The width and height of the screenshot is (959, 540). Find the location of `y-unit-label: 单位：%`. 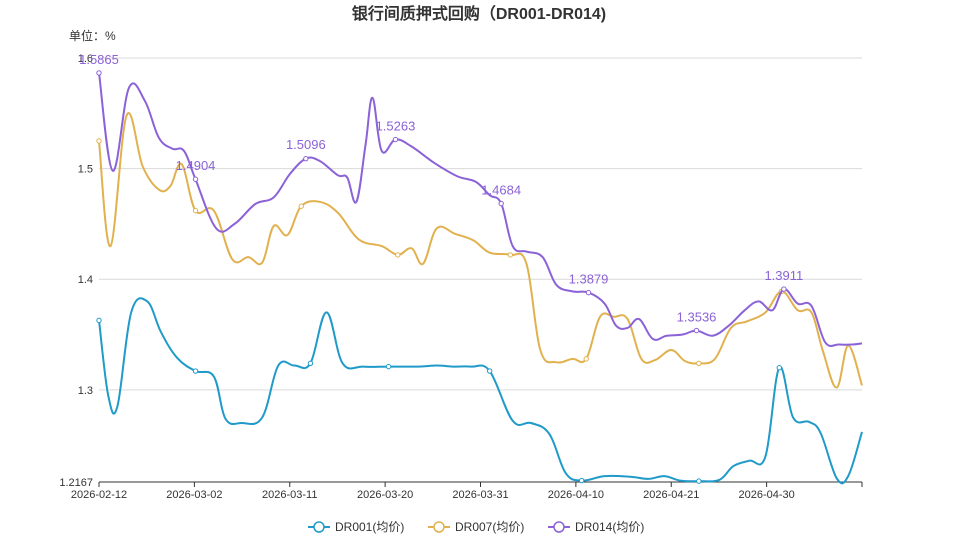

y-unit-label: 单位：% is located at coordinates (92, 35).